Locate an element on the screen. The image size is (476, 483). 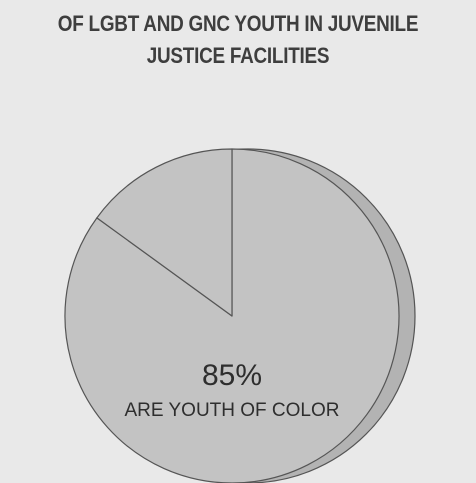
slice-category-label: ARE YOUTH OF COLOR is located at coordinates (231, 410).